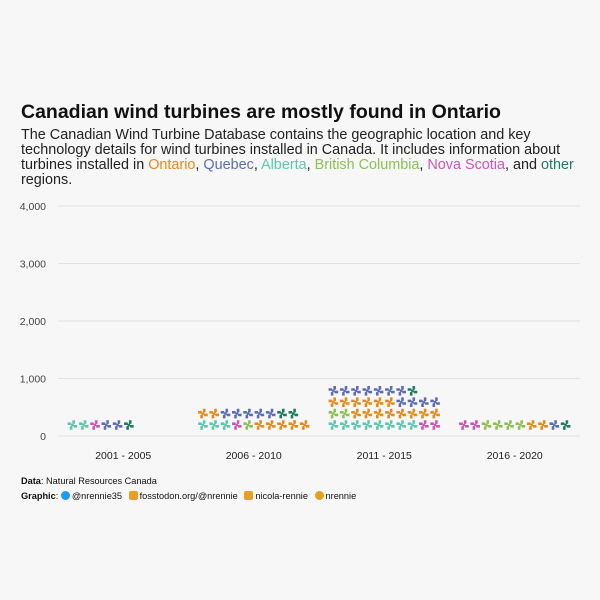 Image resolution: width=600 pixels, height=600 pixels. What do you see at coordinates (319, 495) in the screenshot?
I see `github-icon` at bounding box center [319, 495].